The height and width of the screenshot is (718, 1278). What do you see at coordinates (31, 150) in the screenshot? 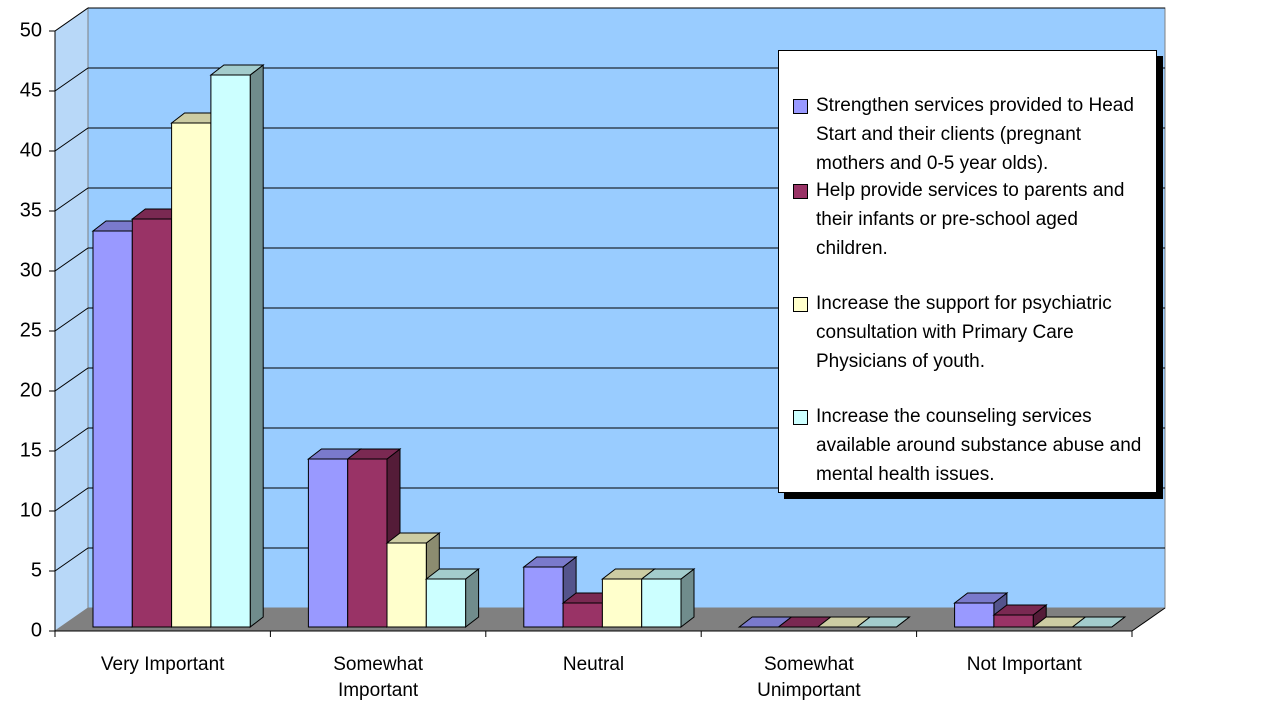
I see `y-tick-label: 40` at bounding box center [31, 150].